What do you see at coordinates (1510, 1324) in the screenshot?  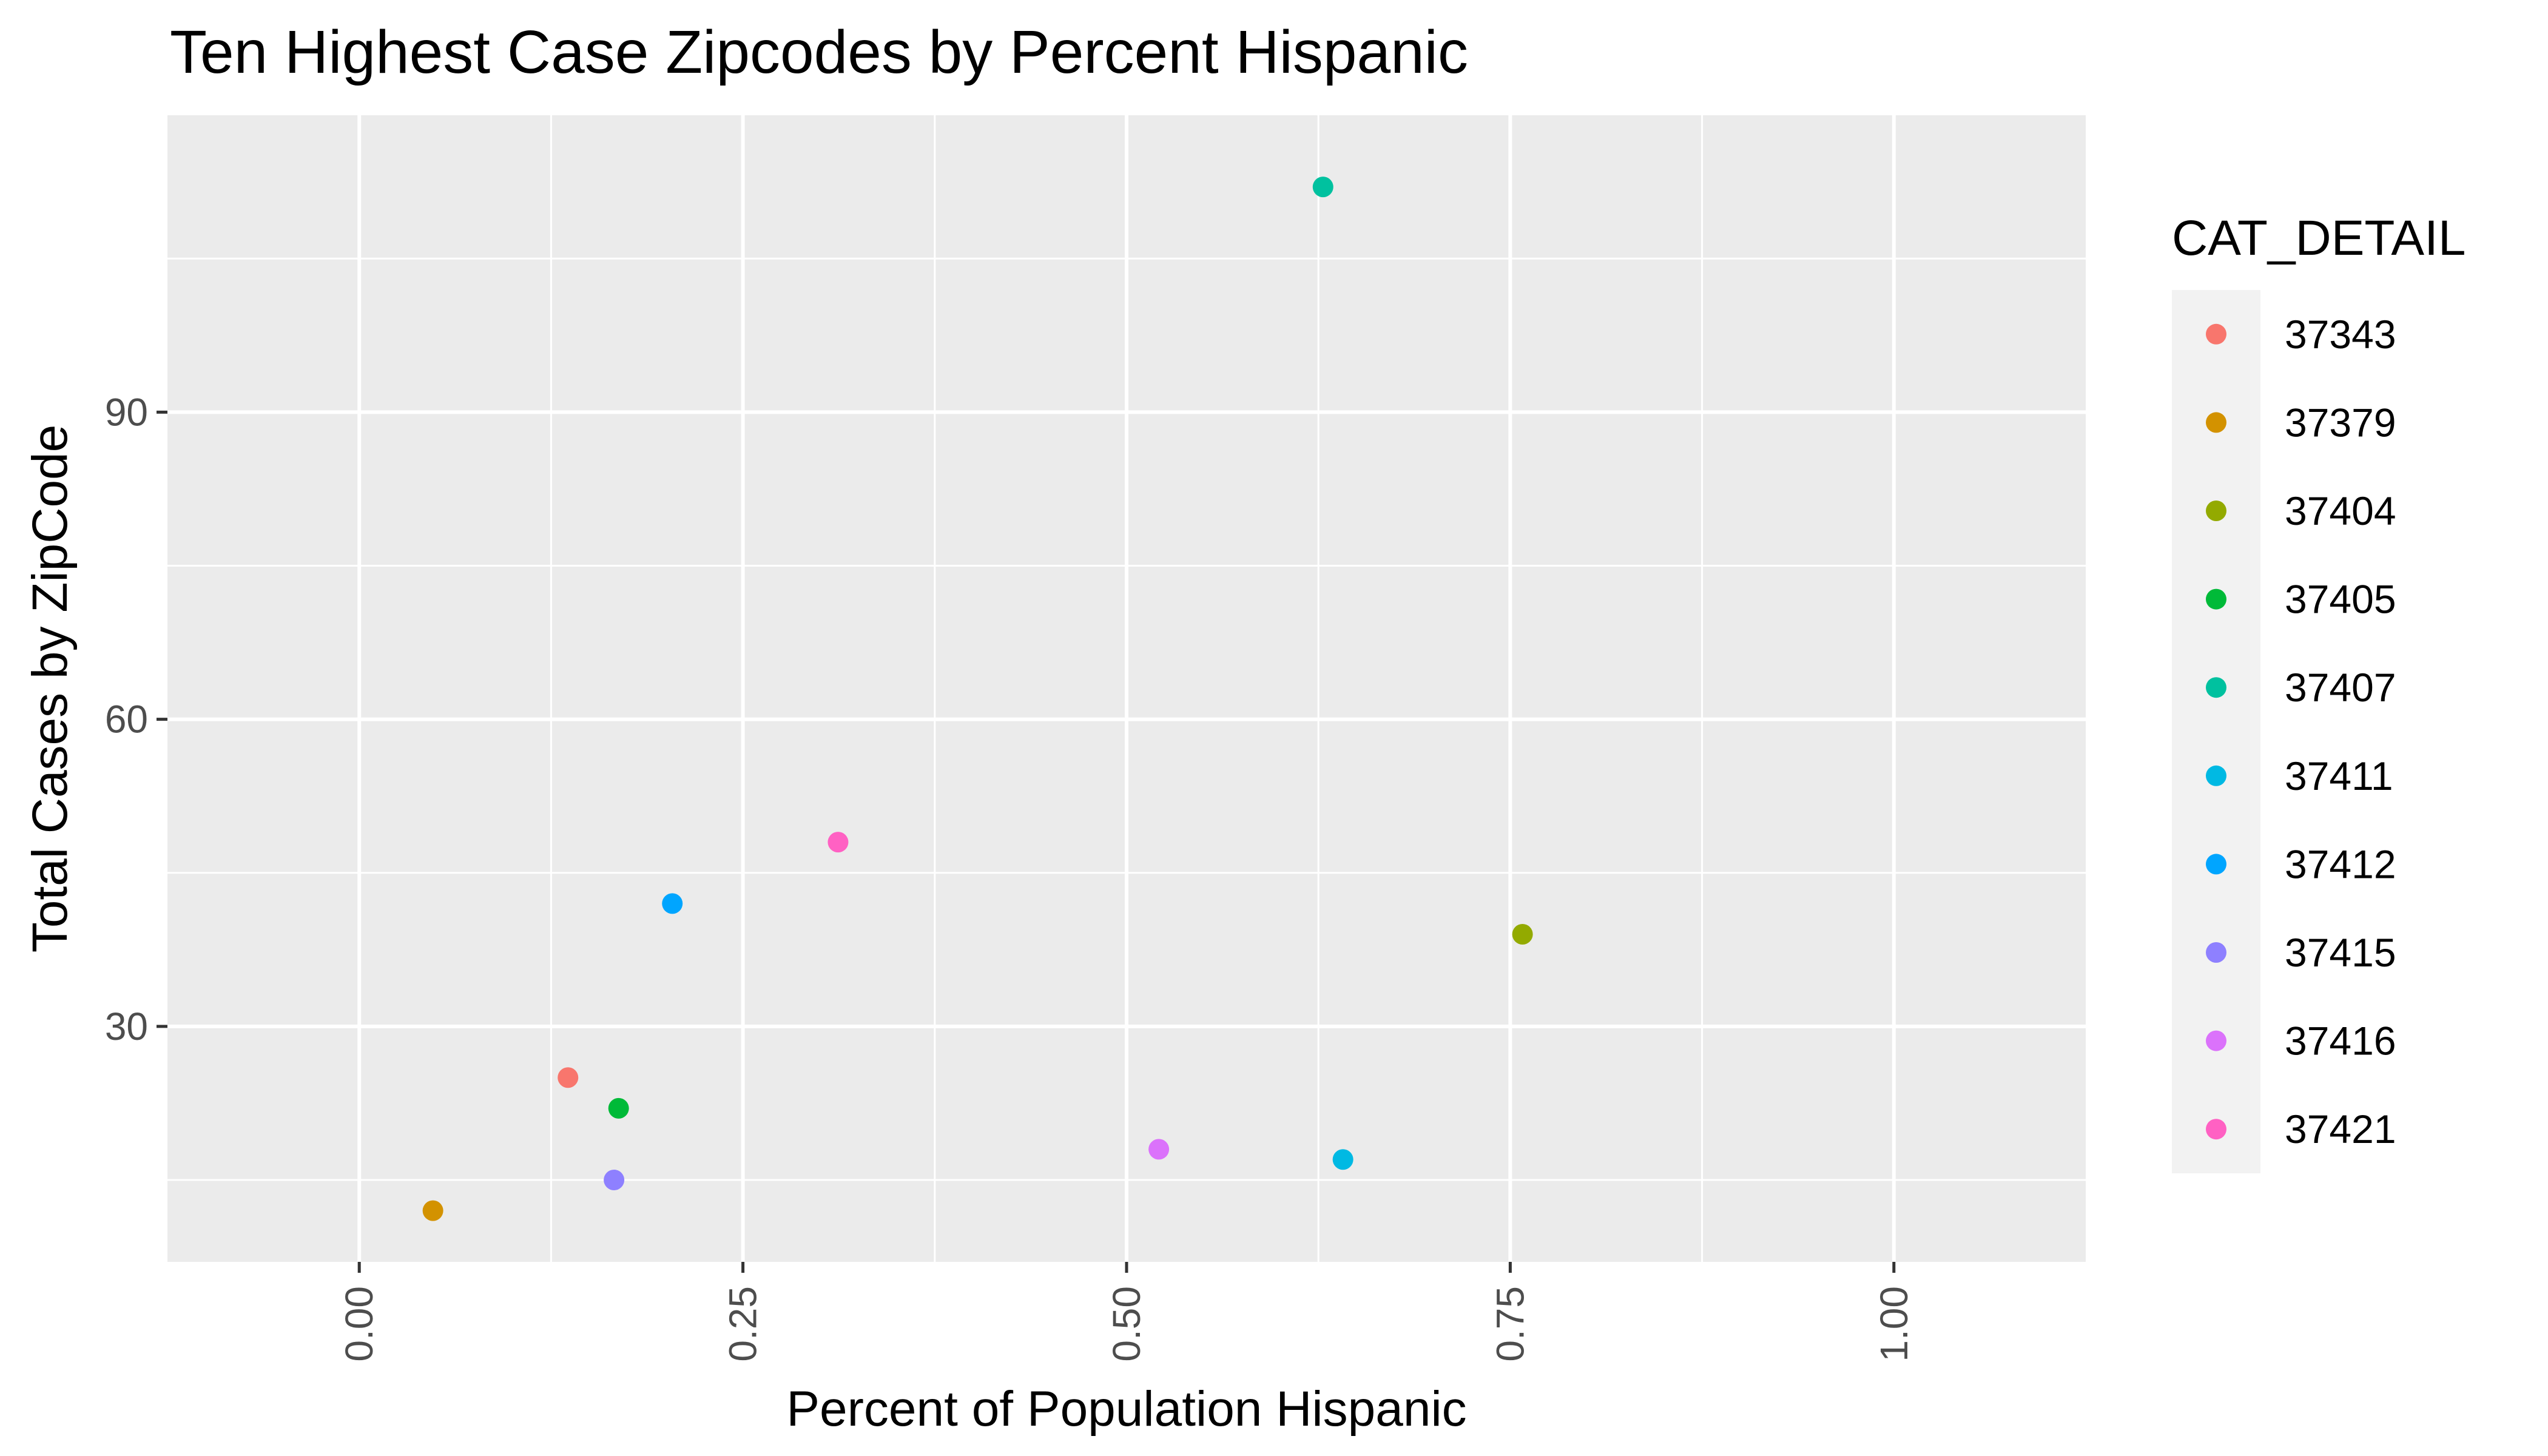 I see `x-tick-label: 0.75` at bounding box center [1510, 1324].